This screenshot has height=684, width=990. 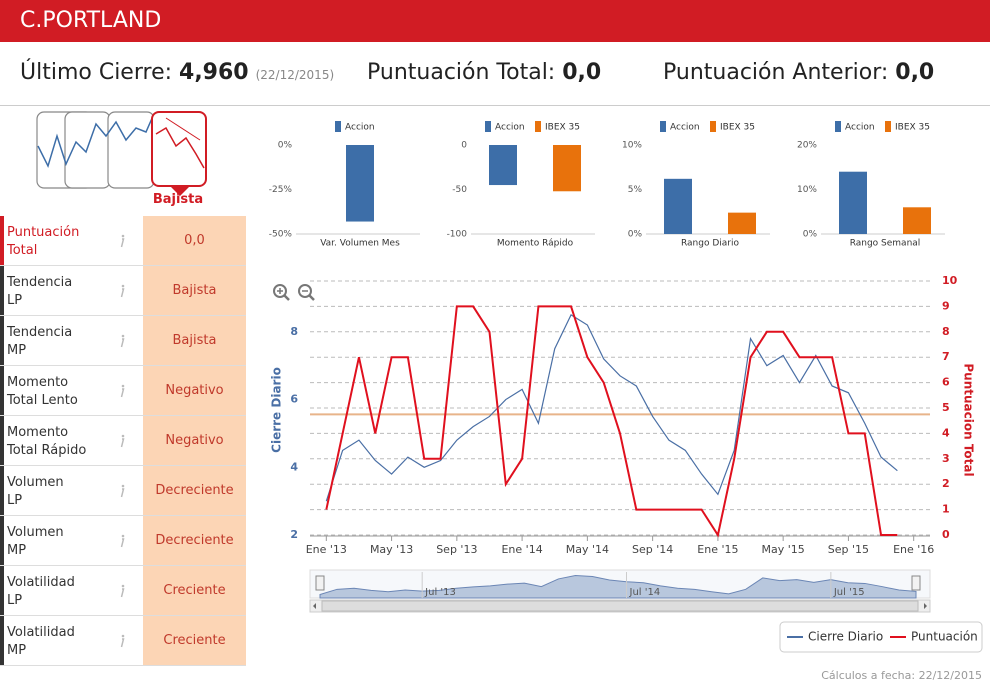 I want to click on name-line: MP, so click(x=17, y=550).